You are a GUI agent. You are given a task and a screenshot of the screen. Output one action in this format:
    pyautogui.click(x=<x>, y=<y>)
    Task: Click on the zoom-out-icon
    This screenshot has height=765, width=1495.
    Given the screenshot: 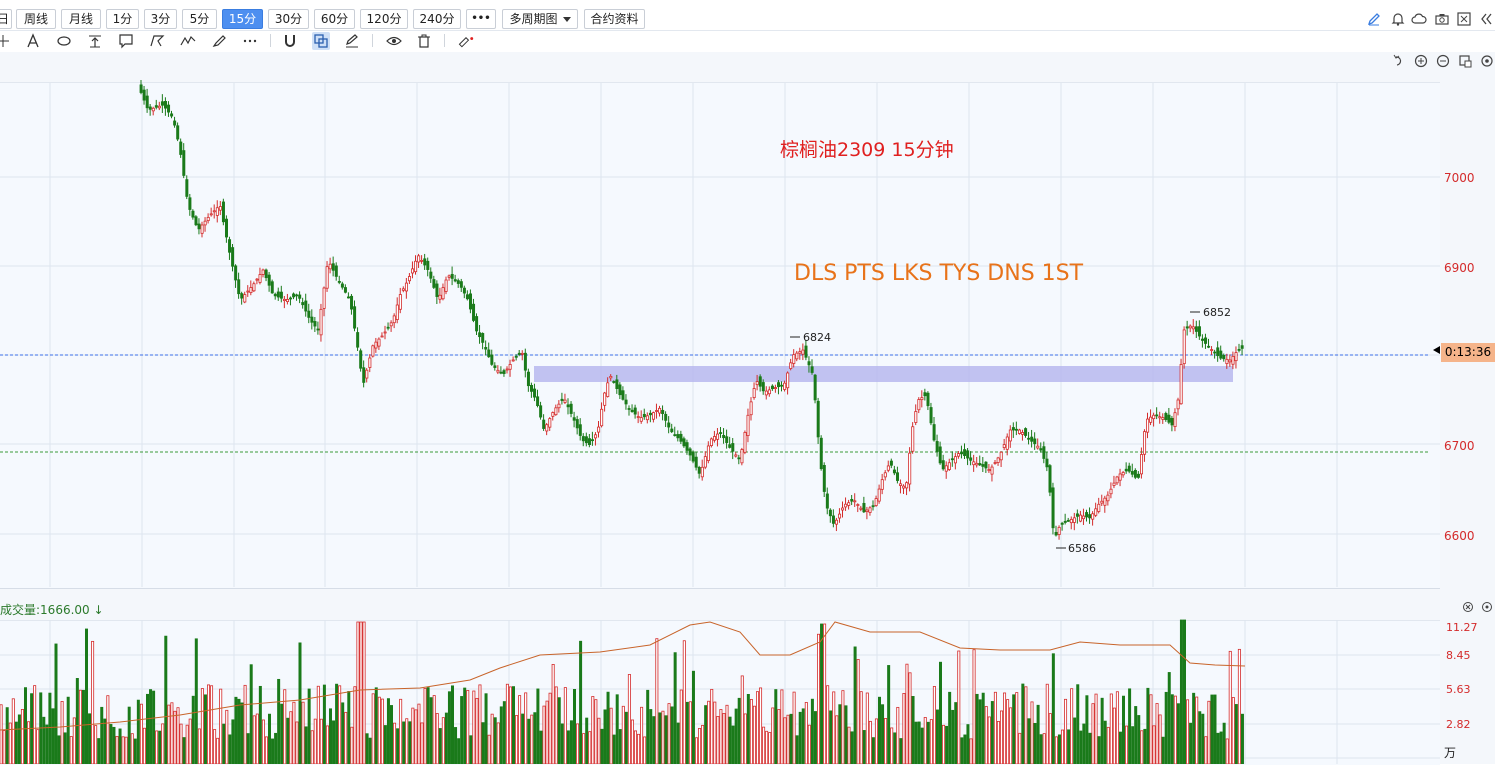 What is the action you would take?
    pyautogui.click(x=1443, y=61)
    